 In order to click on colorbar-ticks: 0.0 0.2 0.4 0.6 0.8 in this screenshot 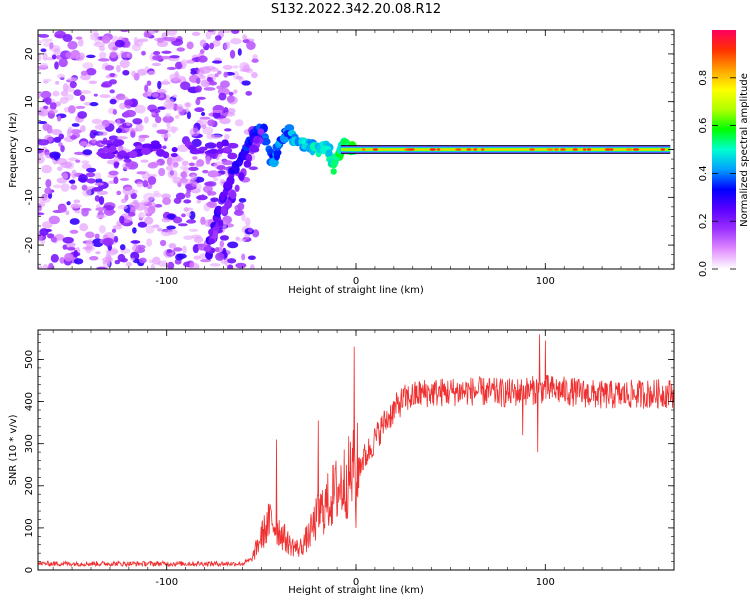, I will do `click(717, 173)`.